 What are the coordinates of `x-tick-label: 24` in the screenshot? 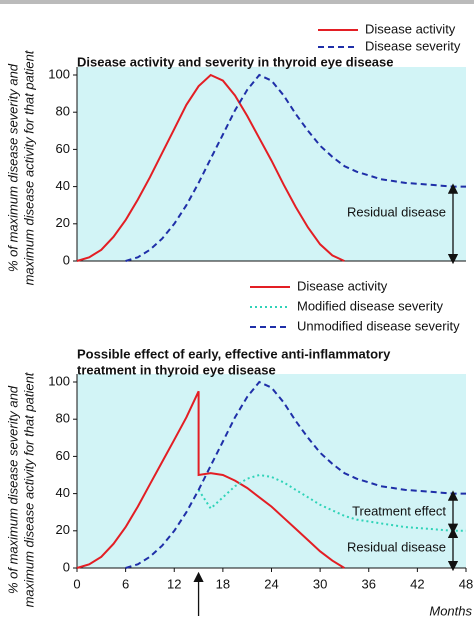 It's located at (271, 583).